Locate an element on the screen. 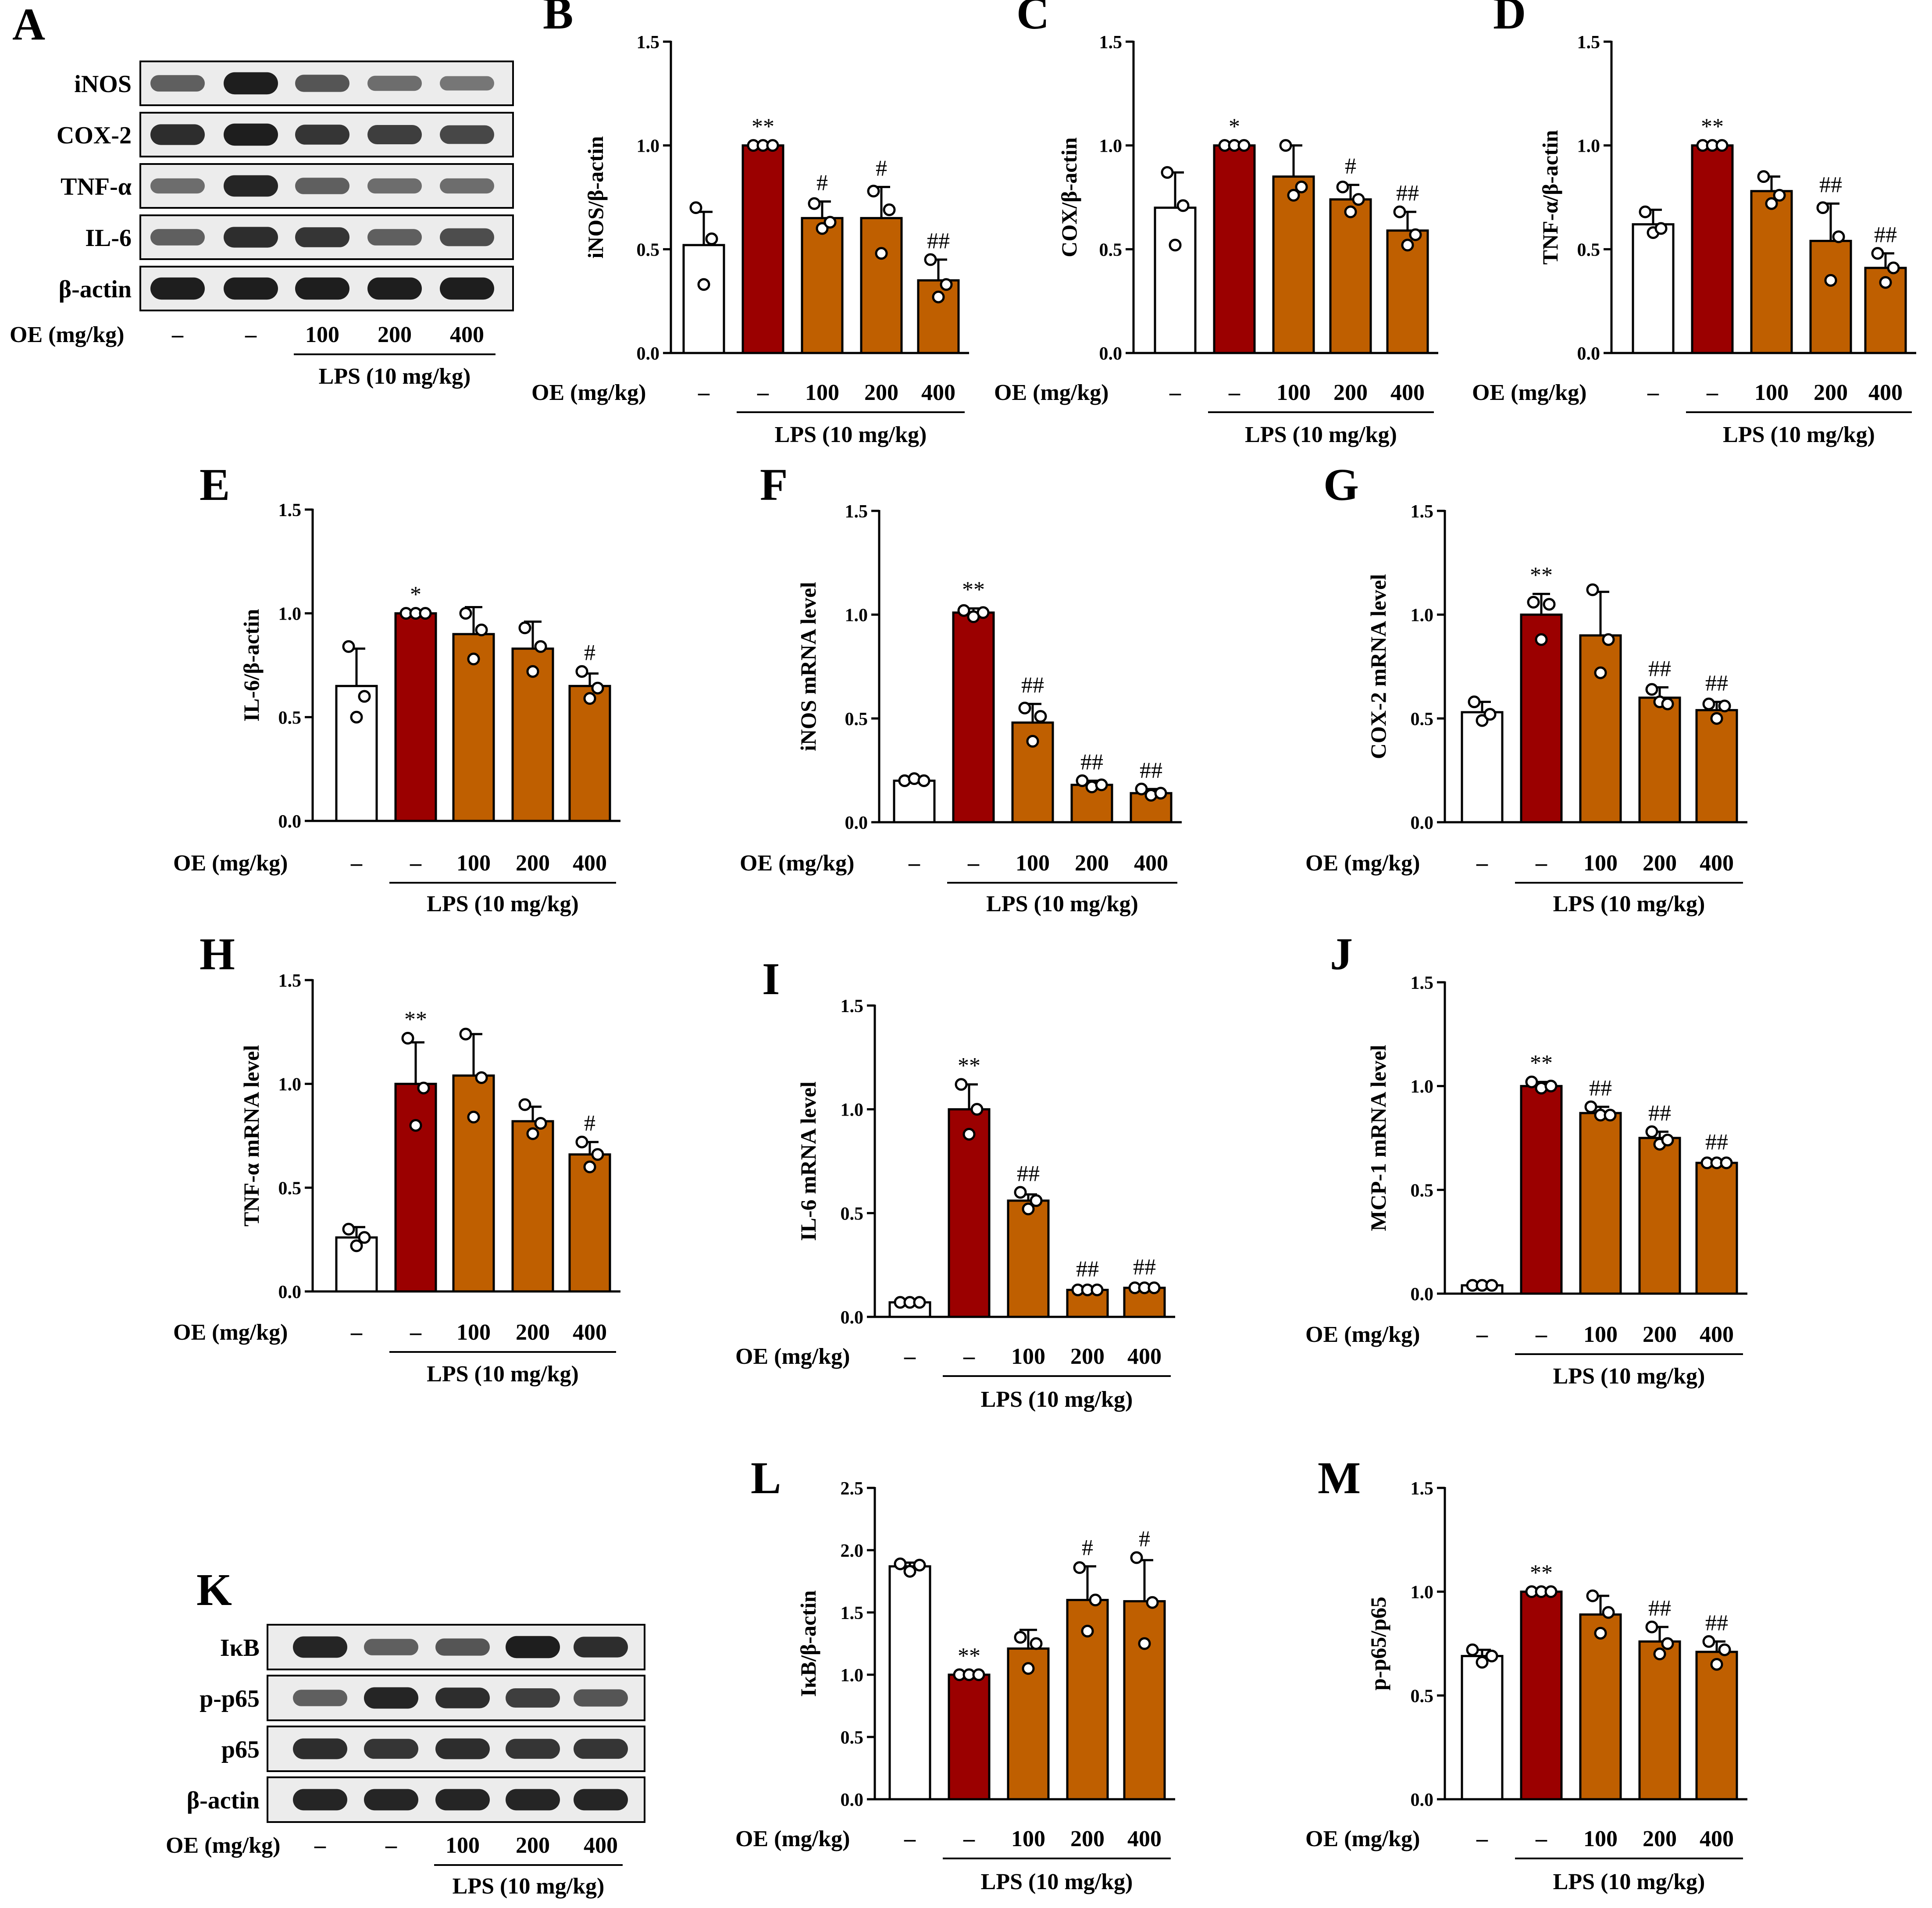  blot-row-label: TNF-α is located at coordinates (97, 186).